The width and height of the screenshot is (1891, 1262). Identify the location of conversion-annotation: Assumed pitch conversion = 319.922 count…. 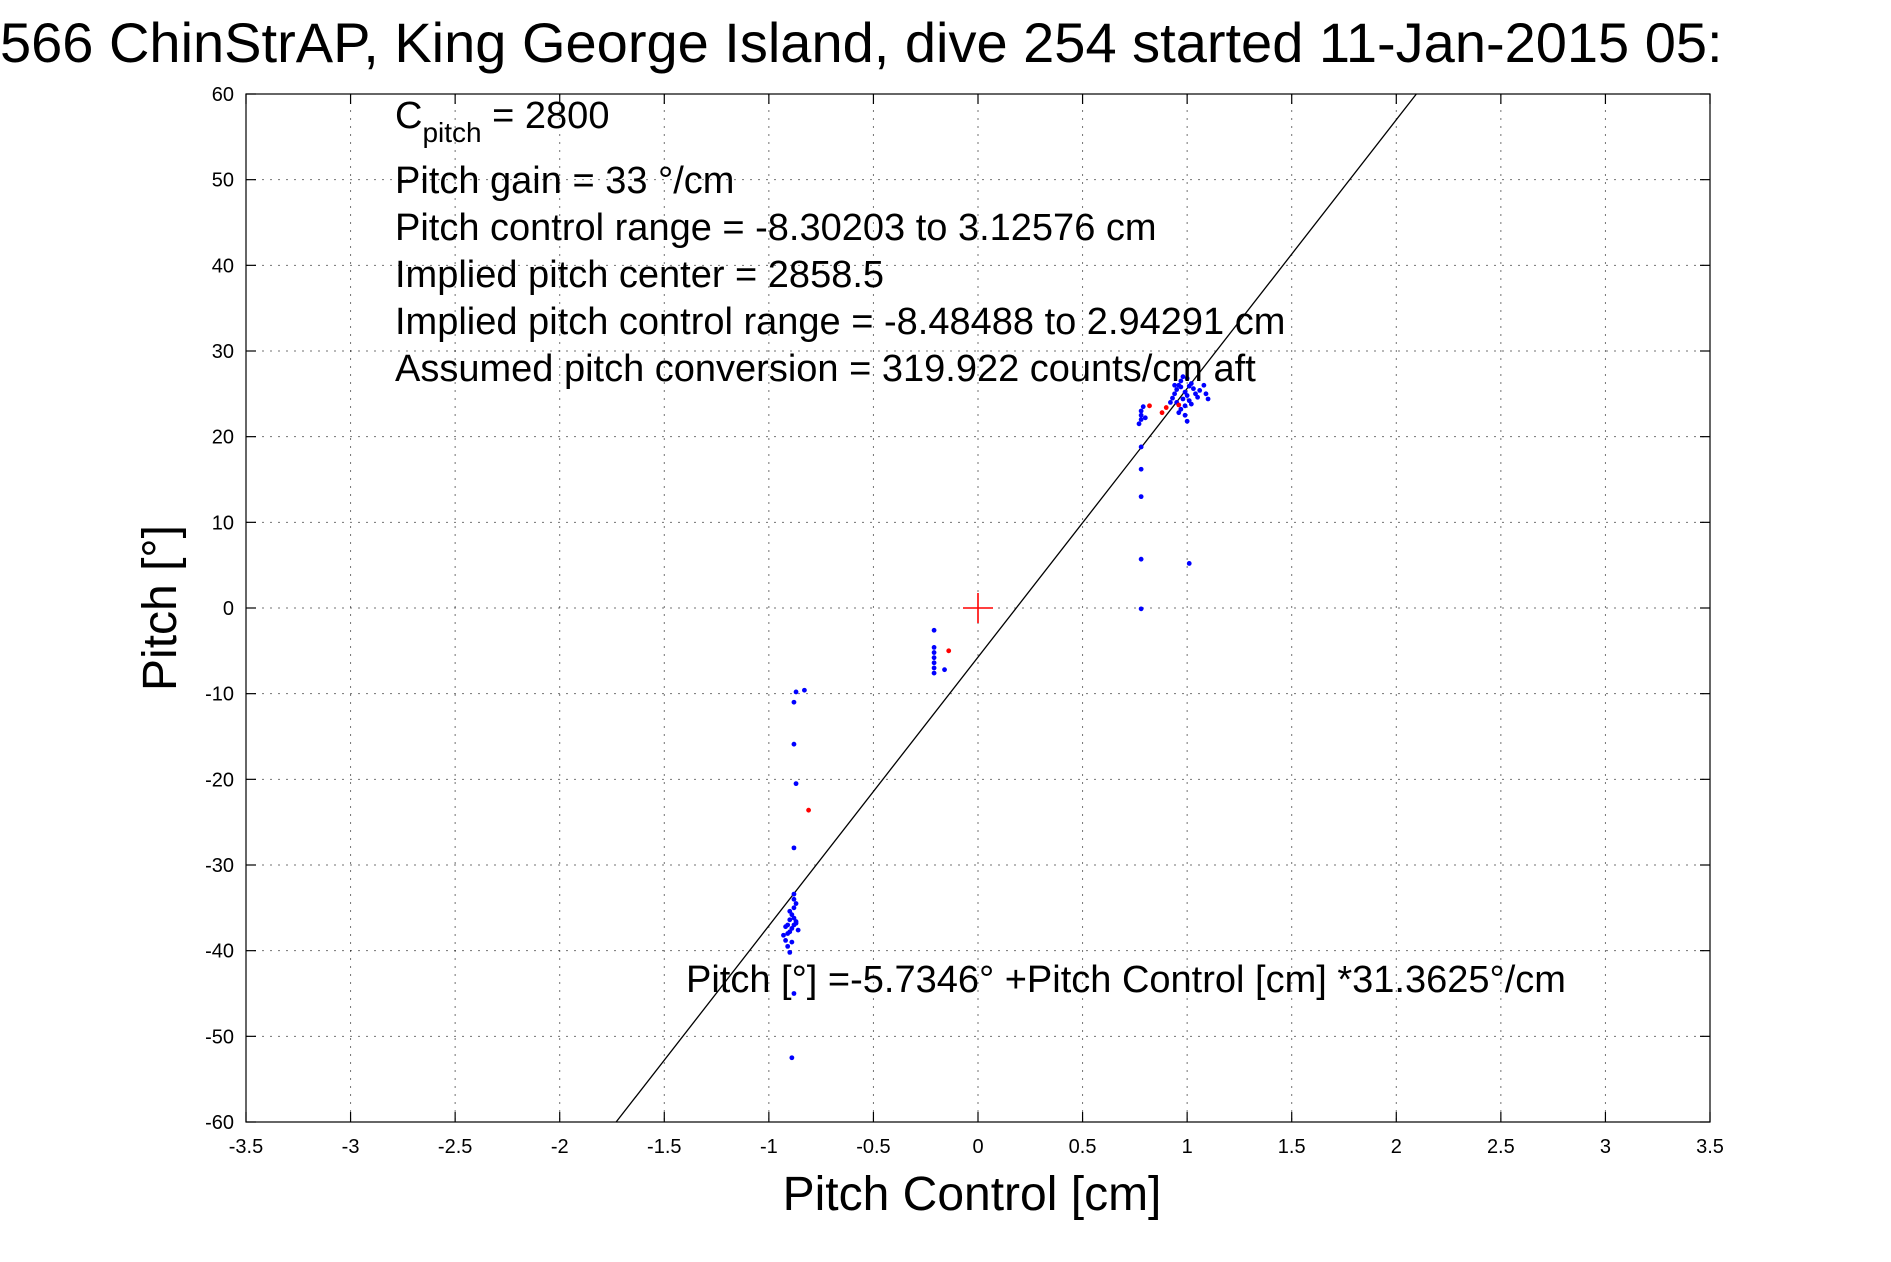
(825, 369).